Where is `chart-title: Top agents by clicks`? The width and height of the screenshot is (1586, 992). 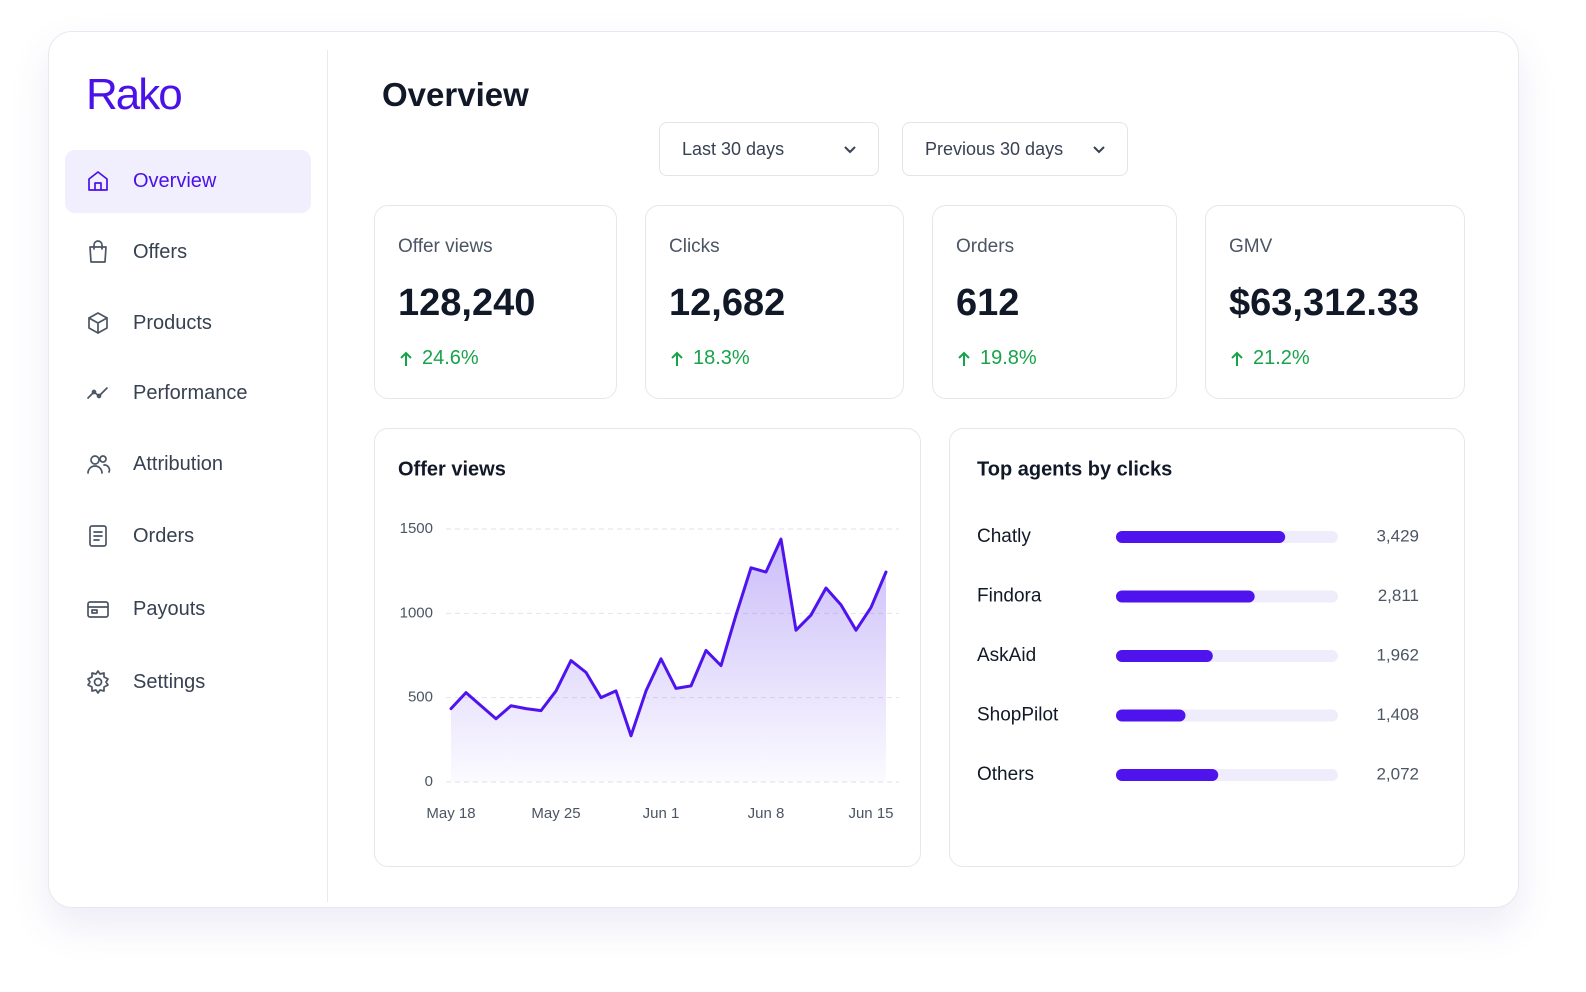 chart-title: Top agents by clicks is located at coordinates (1074, 469).